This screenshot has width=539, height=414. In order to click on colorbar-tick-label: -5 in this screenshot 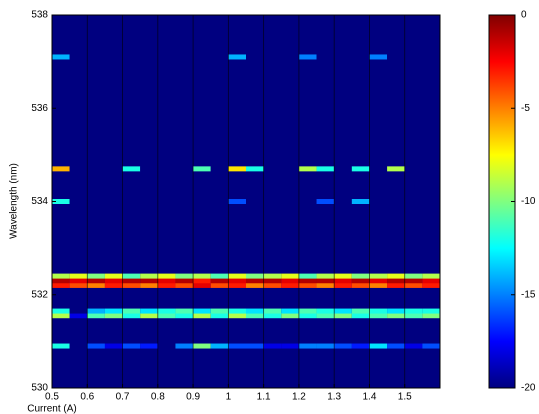, I will do `click(525, 108)`.